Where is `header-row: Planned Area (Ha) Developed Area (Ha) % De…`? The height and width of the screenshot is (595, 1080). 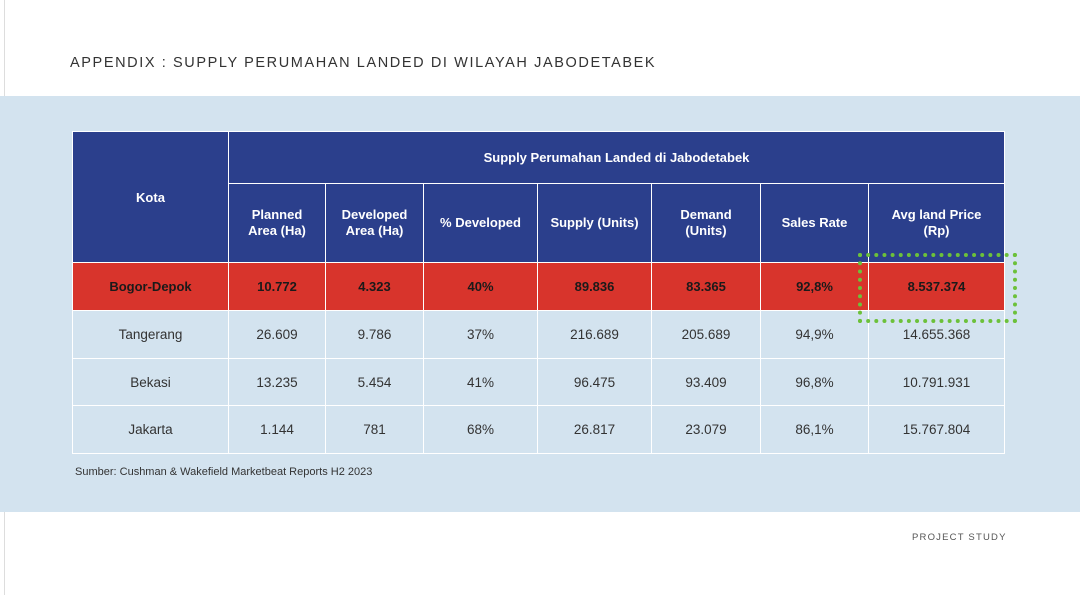 header-row: Planned Area (Ha) Developed Area (Ha) % De… is located at coordinates (539, 223).